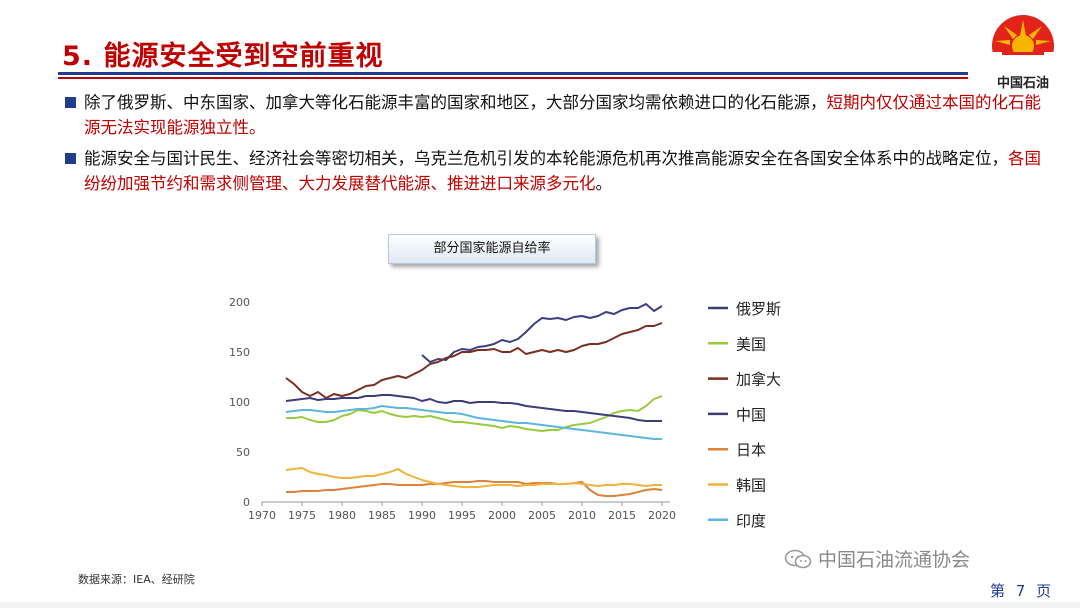 This screenshot has width=1080, height=608. Describe the element at coordinates (246, 502) in the screenshot. I see `y-tick-label: 0` at that location.